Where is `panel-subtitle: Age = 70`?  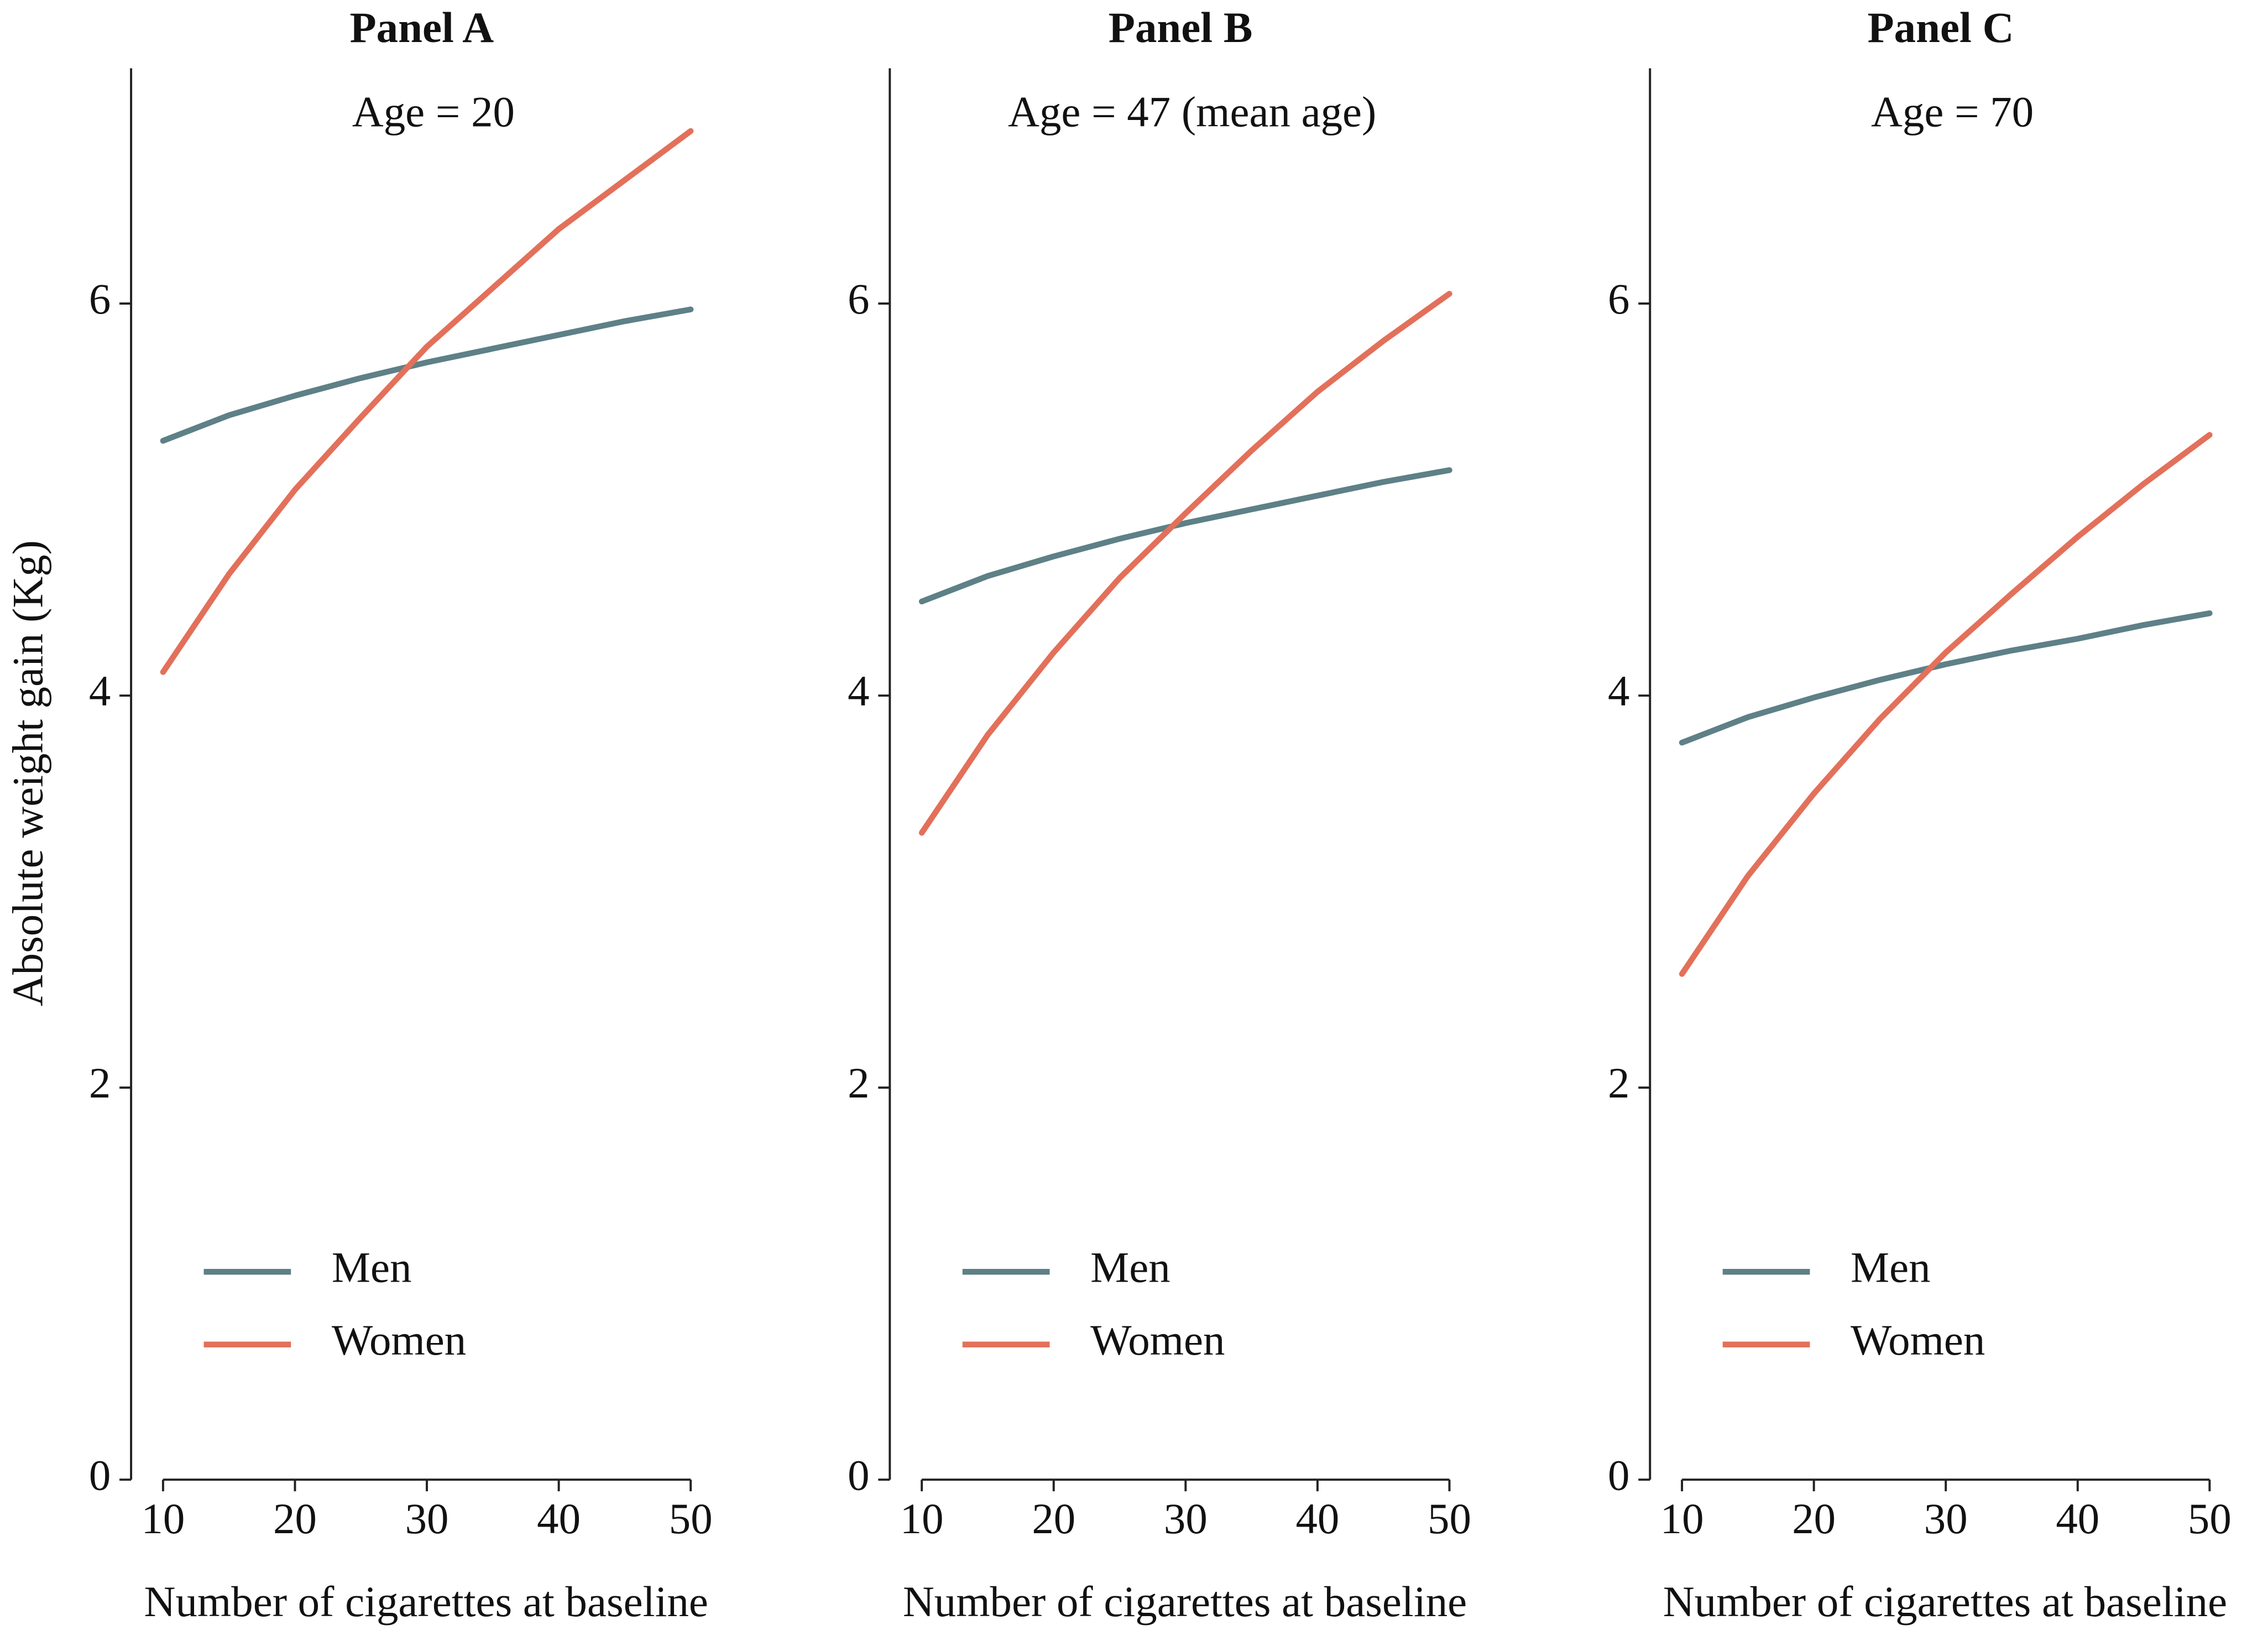
panel-subtitle: Age = 70 is located at coordinates (1952, 112).